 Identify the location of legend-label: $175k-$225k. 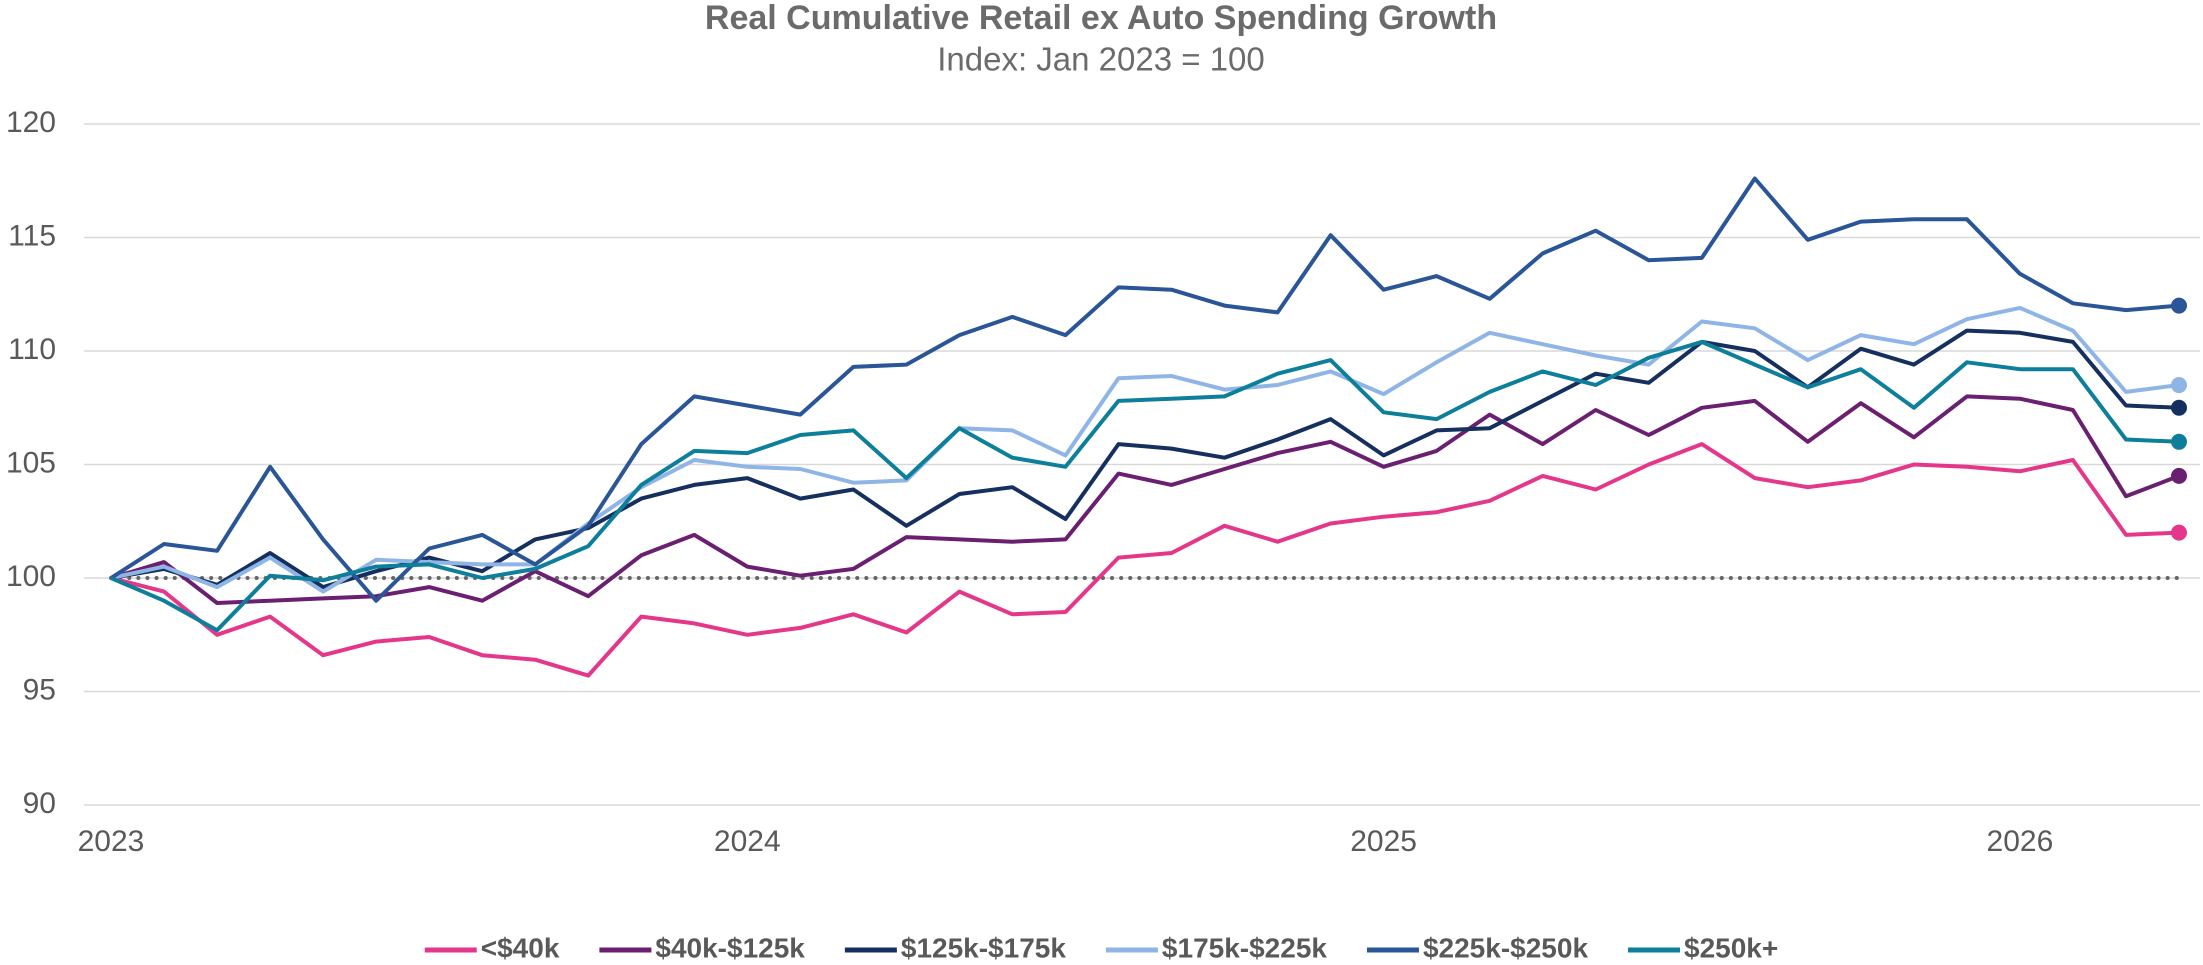
(1244, 947).